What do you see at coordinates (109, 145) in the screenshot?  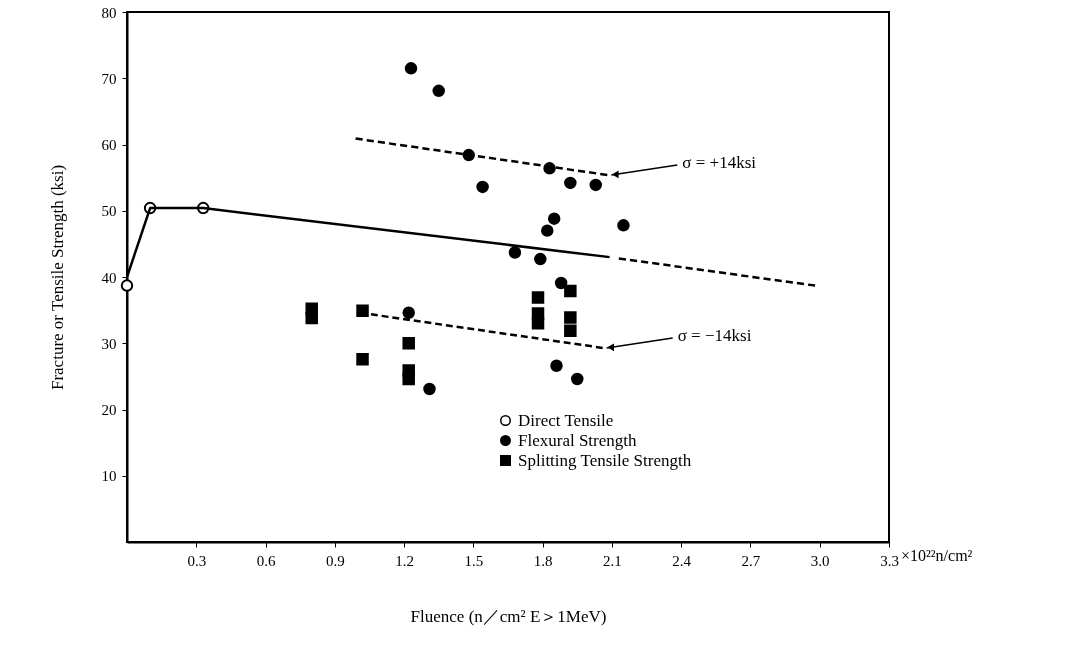 I see `y-tick-label: 60` at bounding box center [109, 145].